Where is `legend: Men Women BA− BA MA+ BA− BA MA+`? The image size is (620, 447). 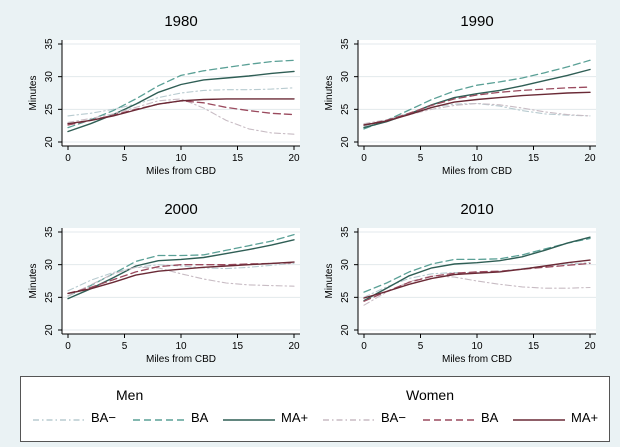 legend: Men Women BA− BA MA+ BA− BA MA+ is located at coordinates (315, 409).